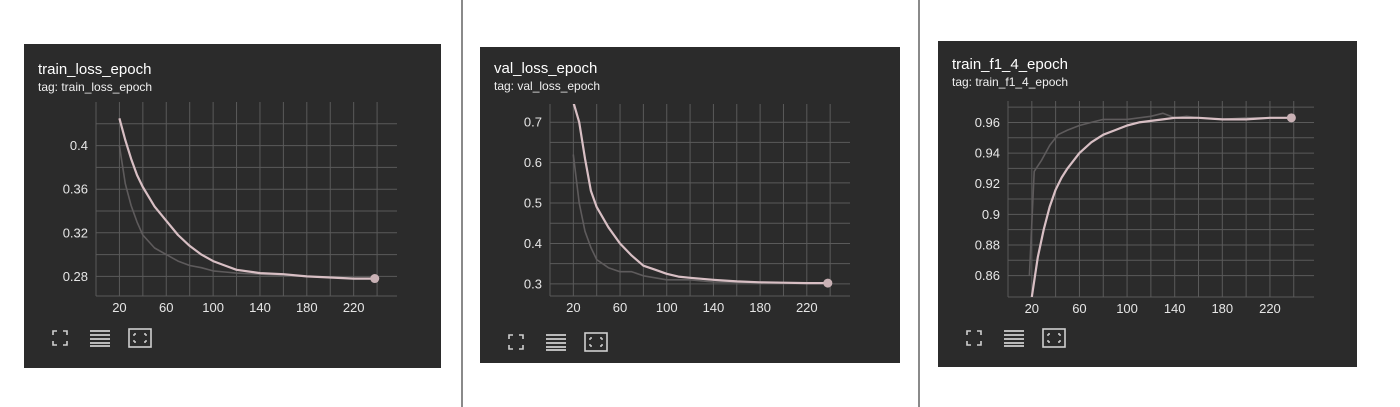 This screenshot has height=407, width=1400. What do you see at coordinates (246, 212) in the screenshot?
I see `raw-series-line` at bounding box center [246, 212].